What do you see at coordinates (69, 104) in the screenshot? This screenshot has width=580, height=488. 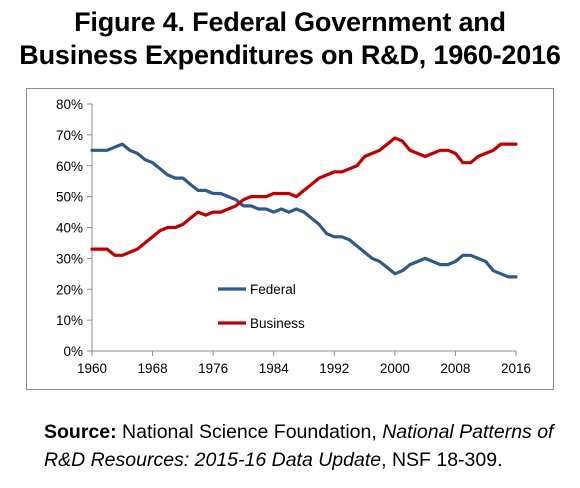 I see `y-tick-label: 80%` at bounding box center [69, 104].